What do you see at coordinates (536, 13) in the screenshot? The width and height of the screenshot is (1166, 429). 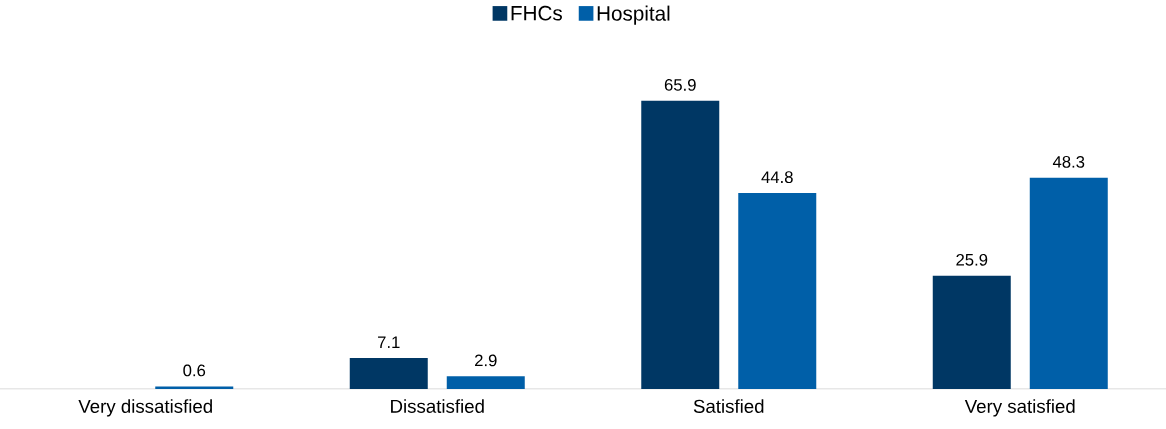 I see `legend-label: FHCs` at bounding box center [536, 13].